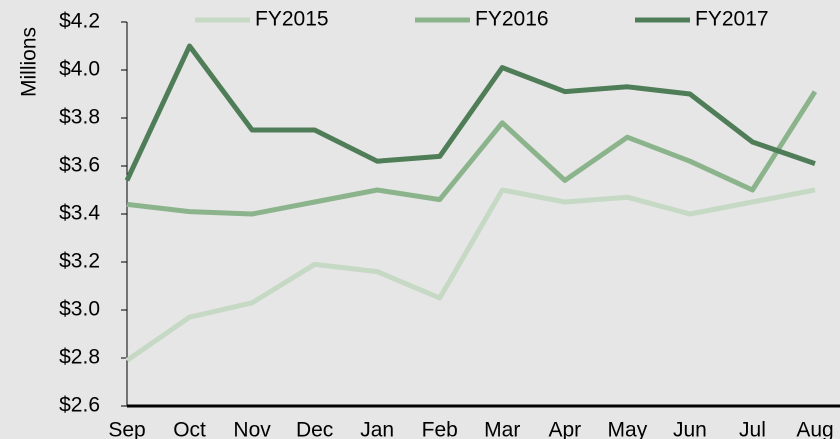 The image size is (840, 439). What do you see at coordinates (814, 429) in the screenshot?
I see `x-tick-label: Aug` at bounding box center [814, 429].